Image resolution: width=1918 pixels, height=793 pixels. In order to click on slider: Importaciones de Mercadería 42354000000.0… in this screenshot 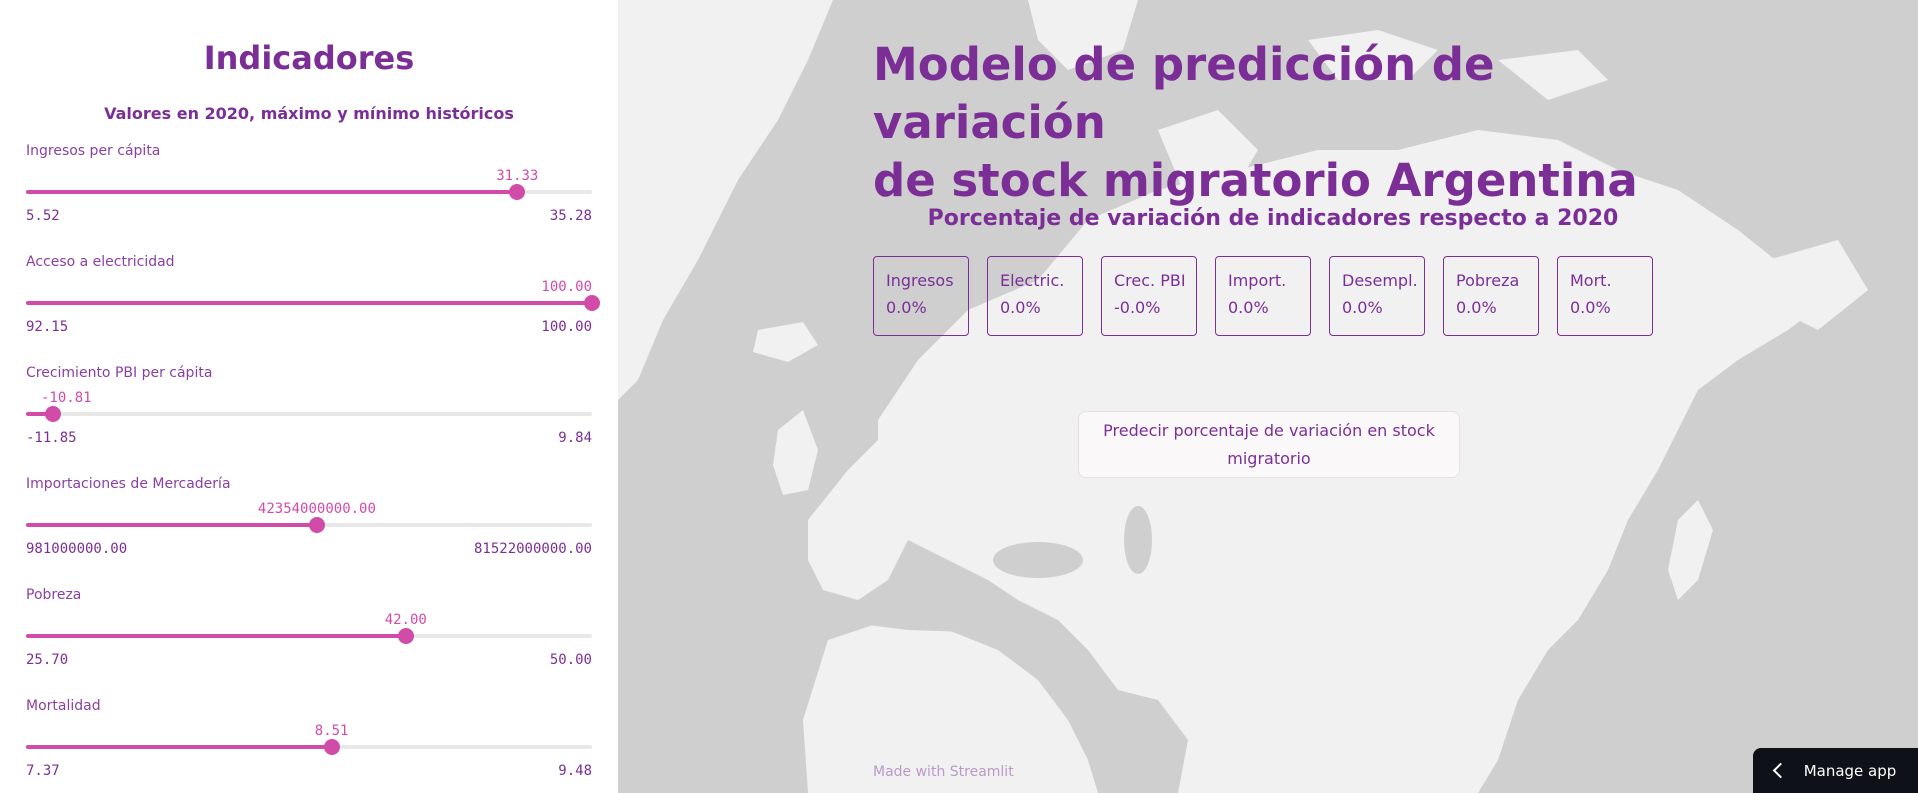, I will do `click(309, 530)`.